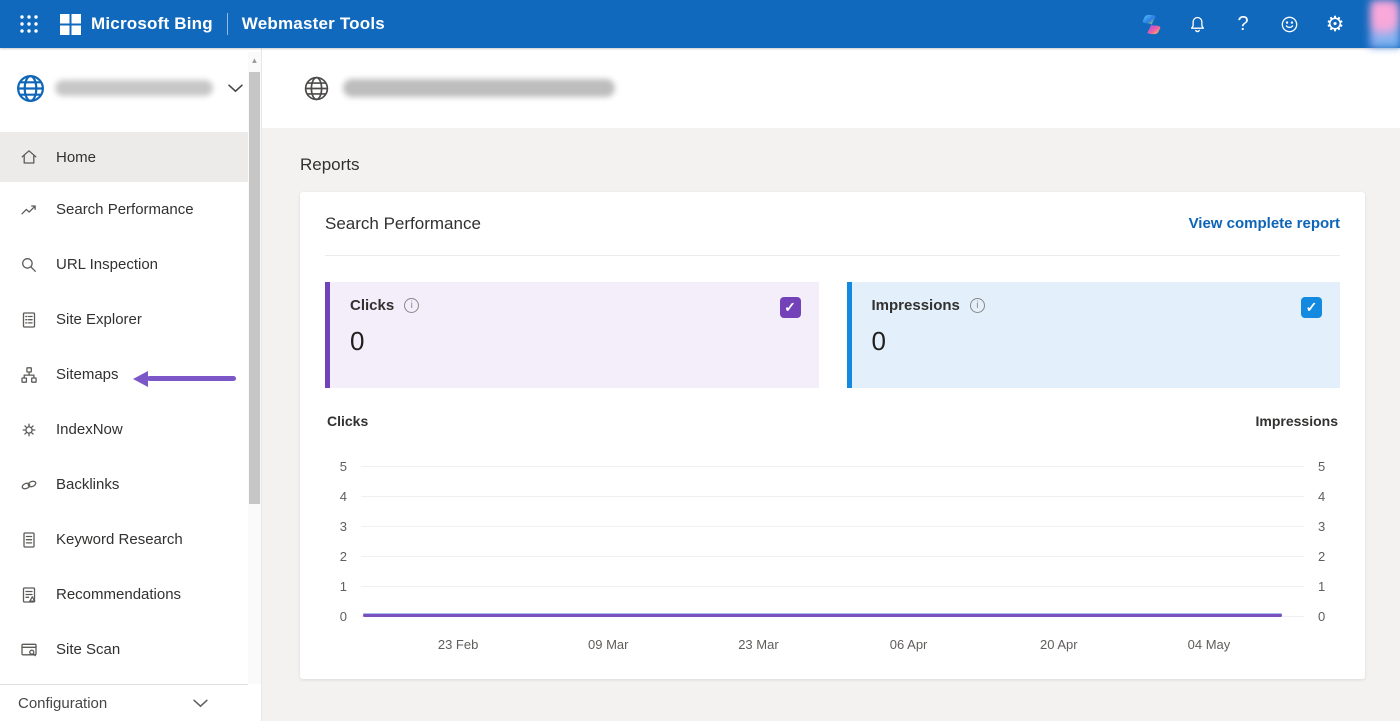  What do you see at coordinates (1322, 466) in the screenshot?
I see `y-tick-right: 5` at bounding box center [1322, 466].